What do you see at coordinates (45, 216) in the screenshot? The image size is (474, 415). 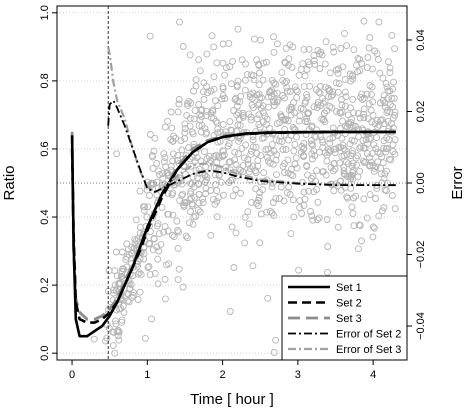 I see `y-tick-label: 0.4` at bounding box center [45, 216].